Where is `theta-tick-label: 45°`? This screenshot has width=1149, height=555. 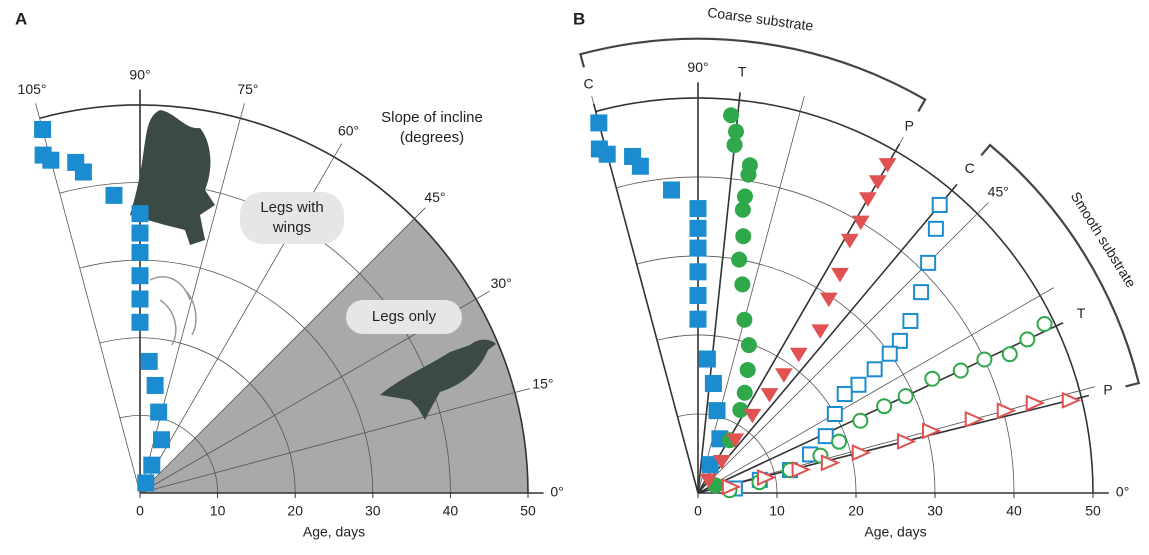 theta-tick-label: 45° is located at coordinates (434, 197).